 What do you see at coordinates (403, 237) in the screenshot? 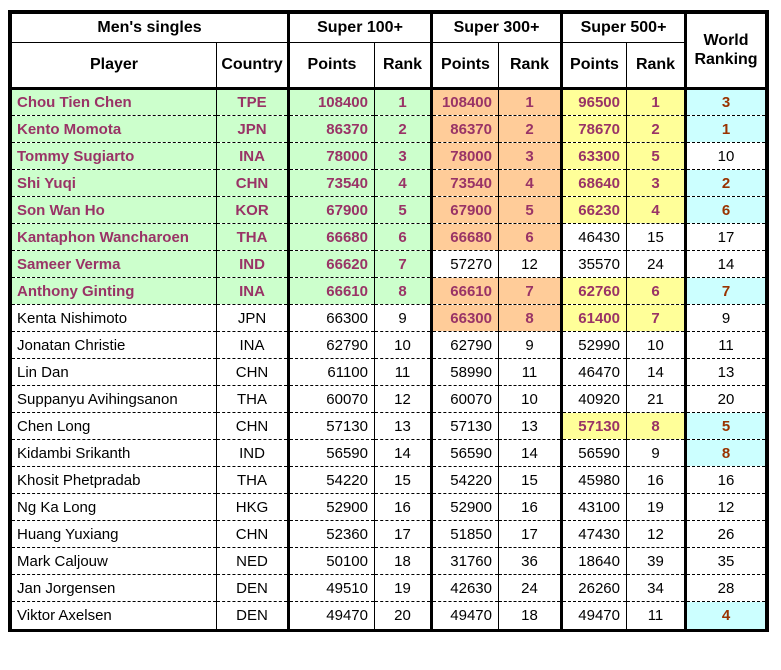
I see `super100-rank-cell: 6` at bounding box center [403, 237].